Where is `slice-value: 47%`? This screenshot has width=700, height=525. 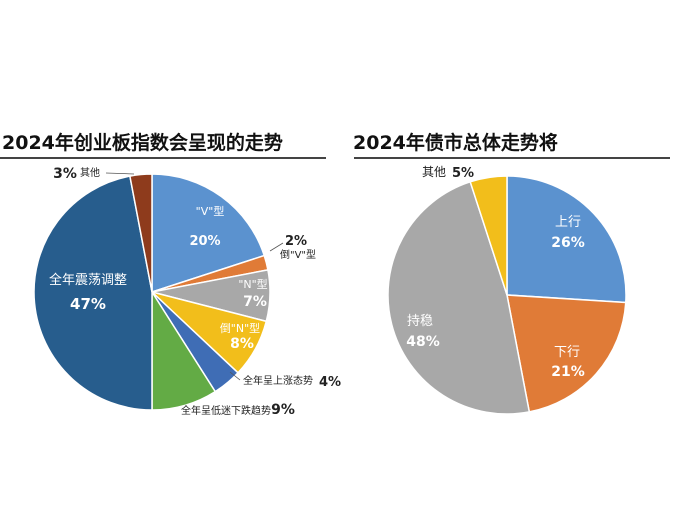
slice-value: 47% is located at coordinates (88, 304).